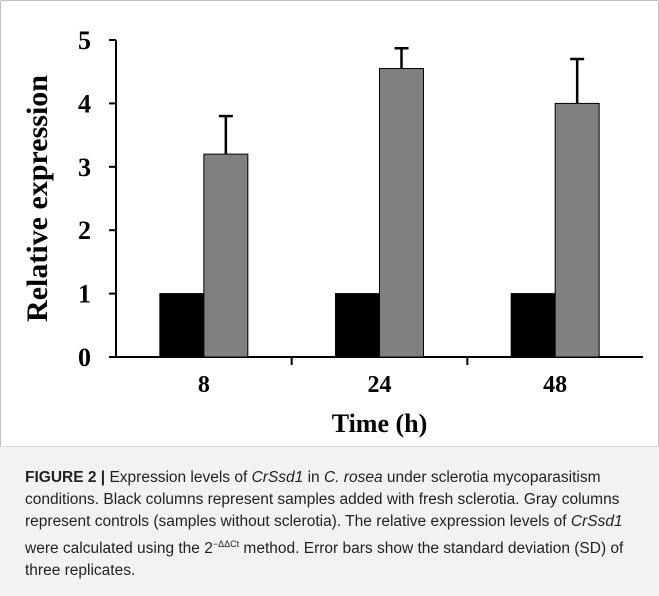  I want to click on y-tick-label: 4, so click(84, 103).